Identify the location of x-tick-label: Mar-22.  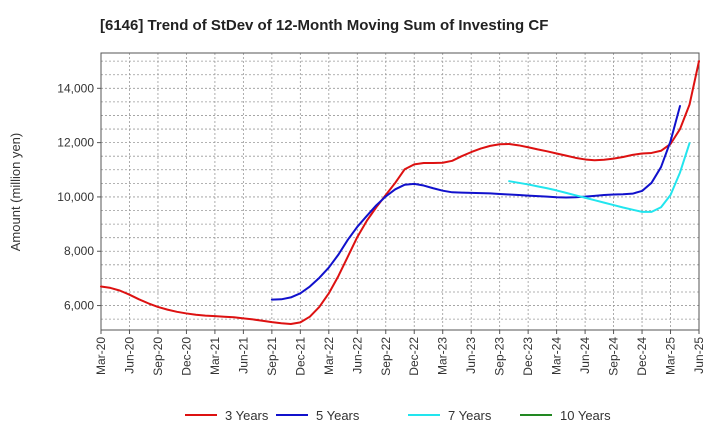
(329, 356).